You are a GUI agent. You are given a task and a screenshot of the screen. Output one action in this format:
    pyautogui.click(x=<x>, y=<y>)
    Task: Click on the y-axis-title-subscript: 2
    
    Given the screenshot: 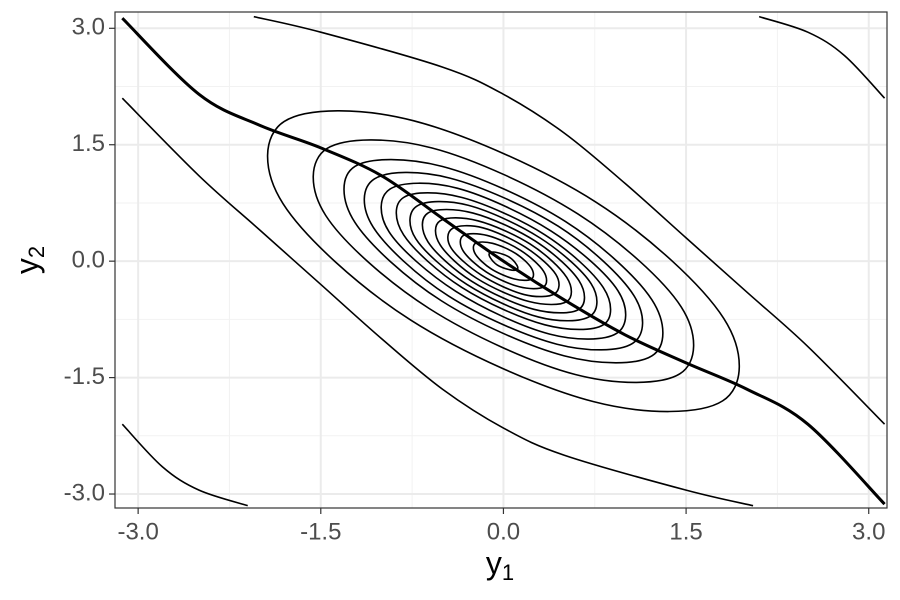 What is the action you would take?
    pyautogui.click(x=36, y=252)
    